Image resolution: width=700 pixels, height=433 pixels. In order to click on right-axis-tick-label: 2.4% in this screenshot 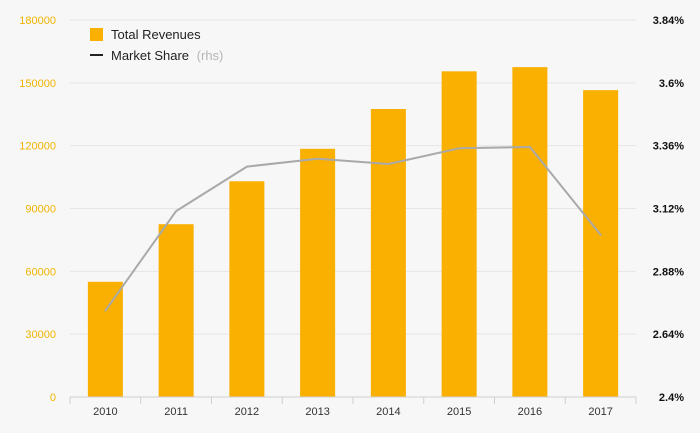, I will do `click(671, 398)`.